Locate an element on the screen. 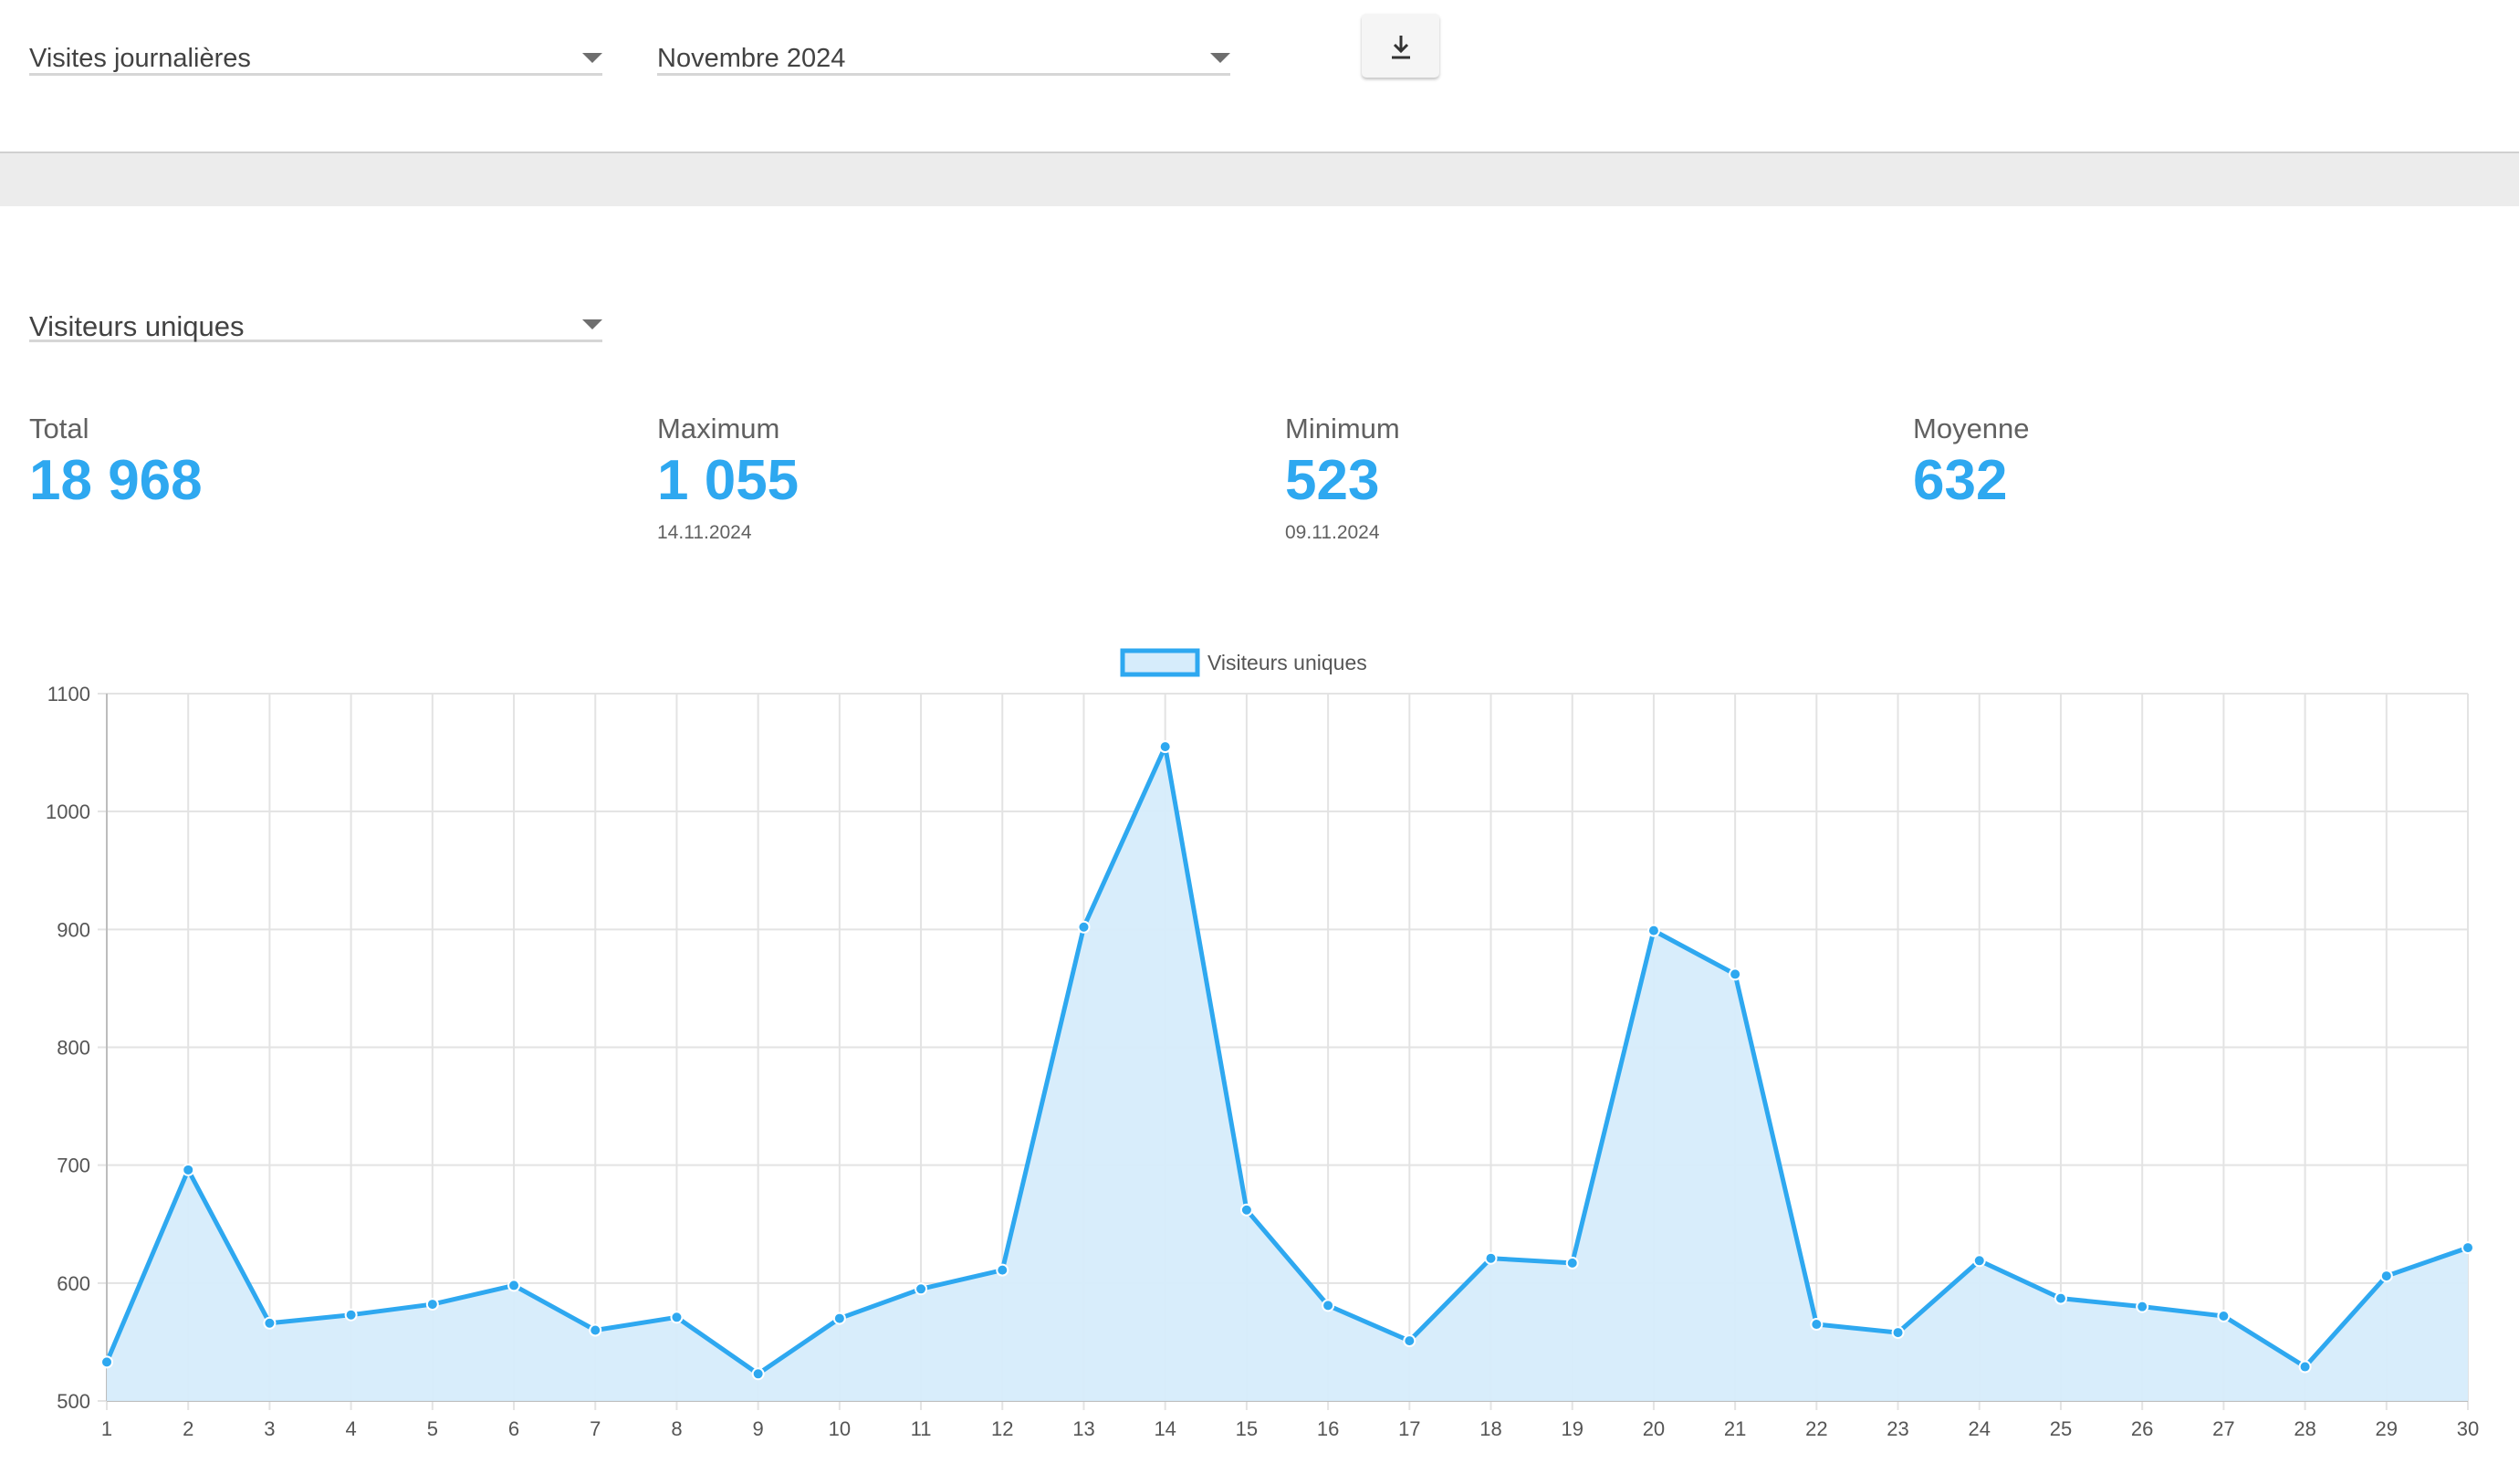  stat-minimum-value: 523 is located at coordinates (1332, 481).